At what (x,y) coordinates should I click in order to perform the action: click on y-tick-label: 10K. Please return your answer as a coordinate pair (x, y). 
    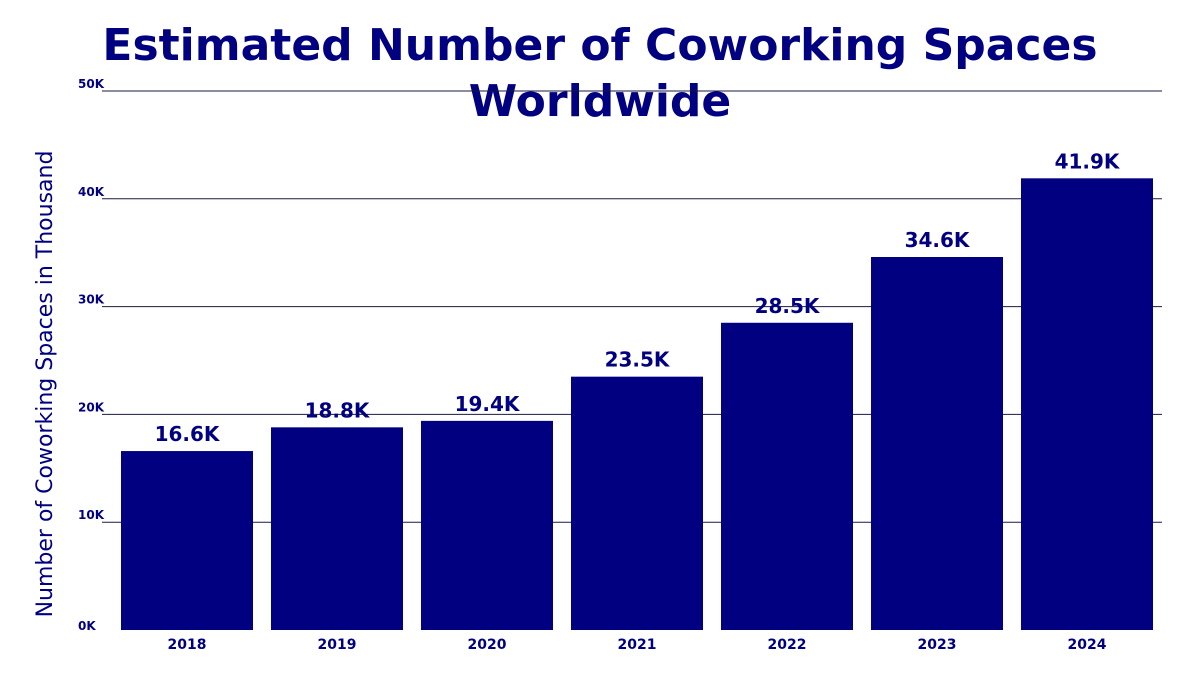
    Looking at the image, I should click on (91, 515).